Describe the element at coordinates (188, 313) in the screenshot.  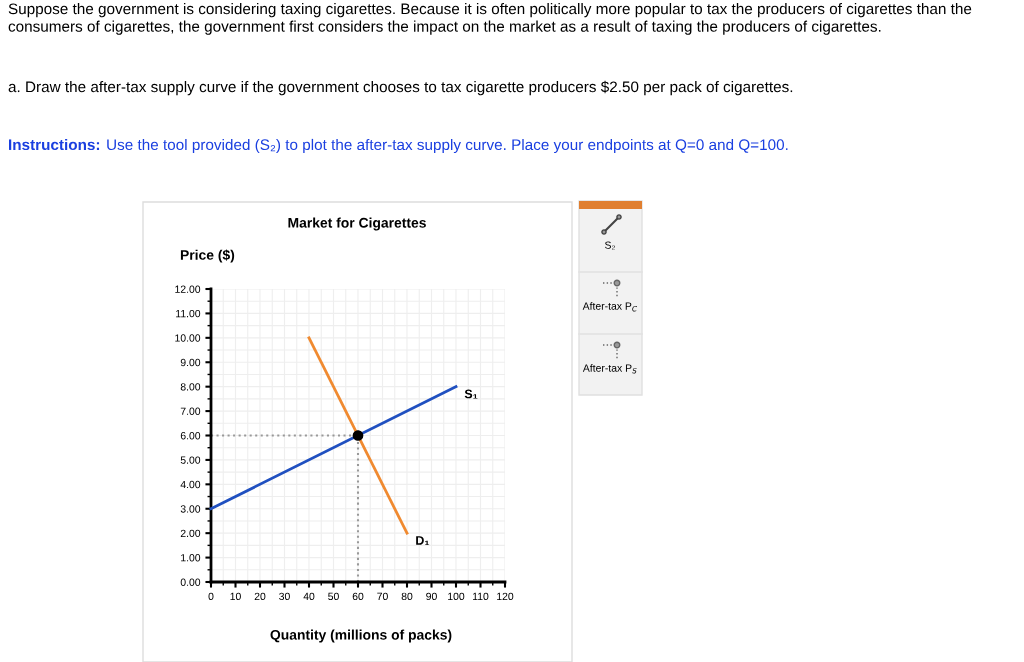
I see `y-tick-label: 11.00` at that location.